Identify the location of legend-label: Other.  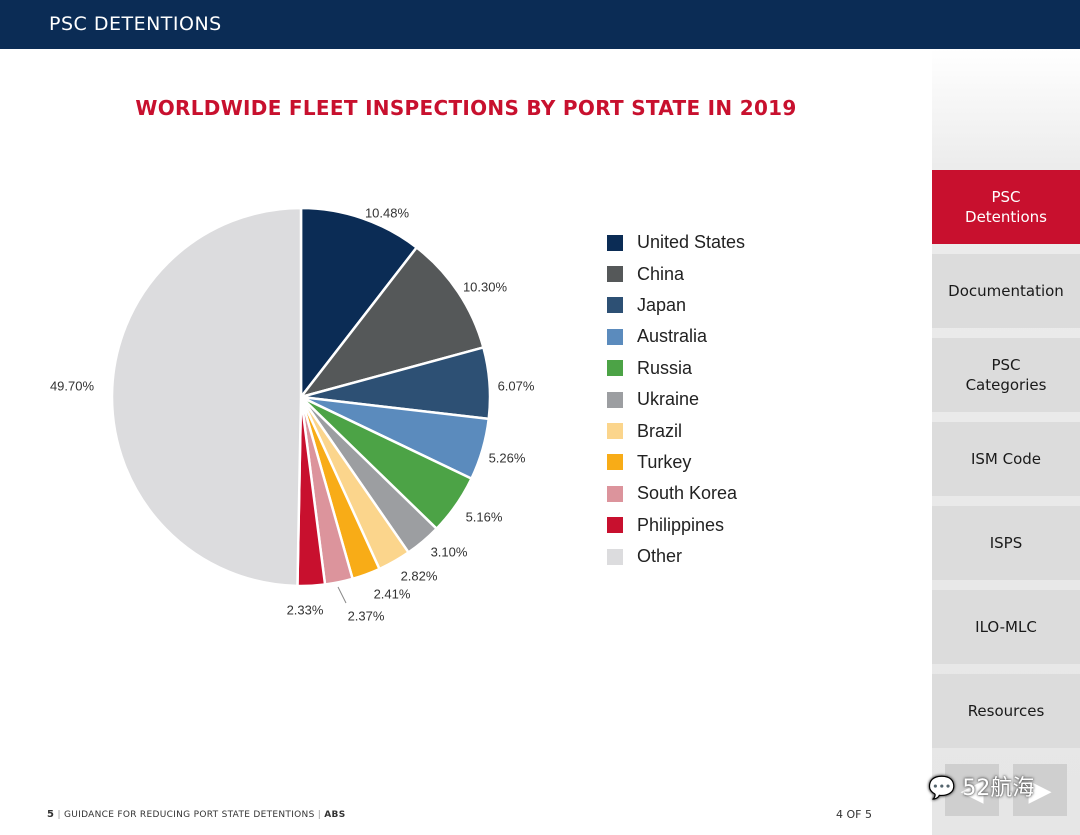
(660, 556).